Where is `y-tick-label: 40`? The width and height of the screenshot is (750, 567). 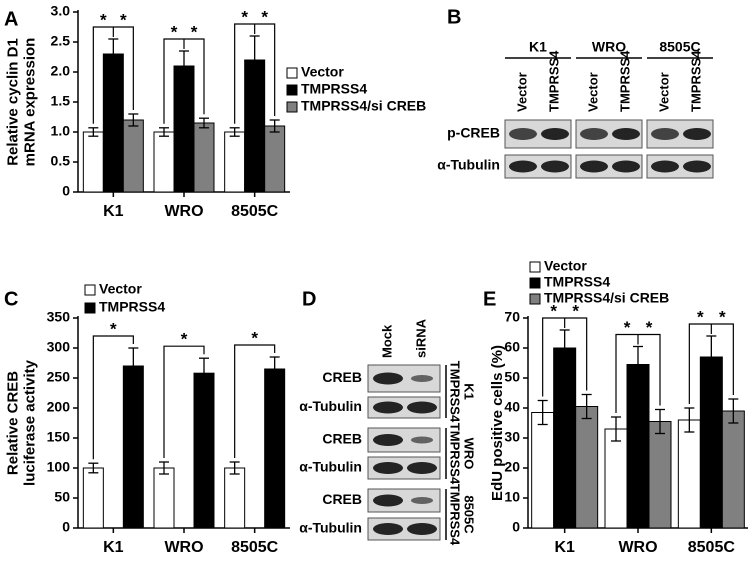 y-tick-label: 40 is located at coordinates (512, 407).